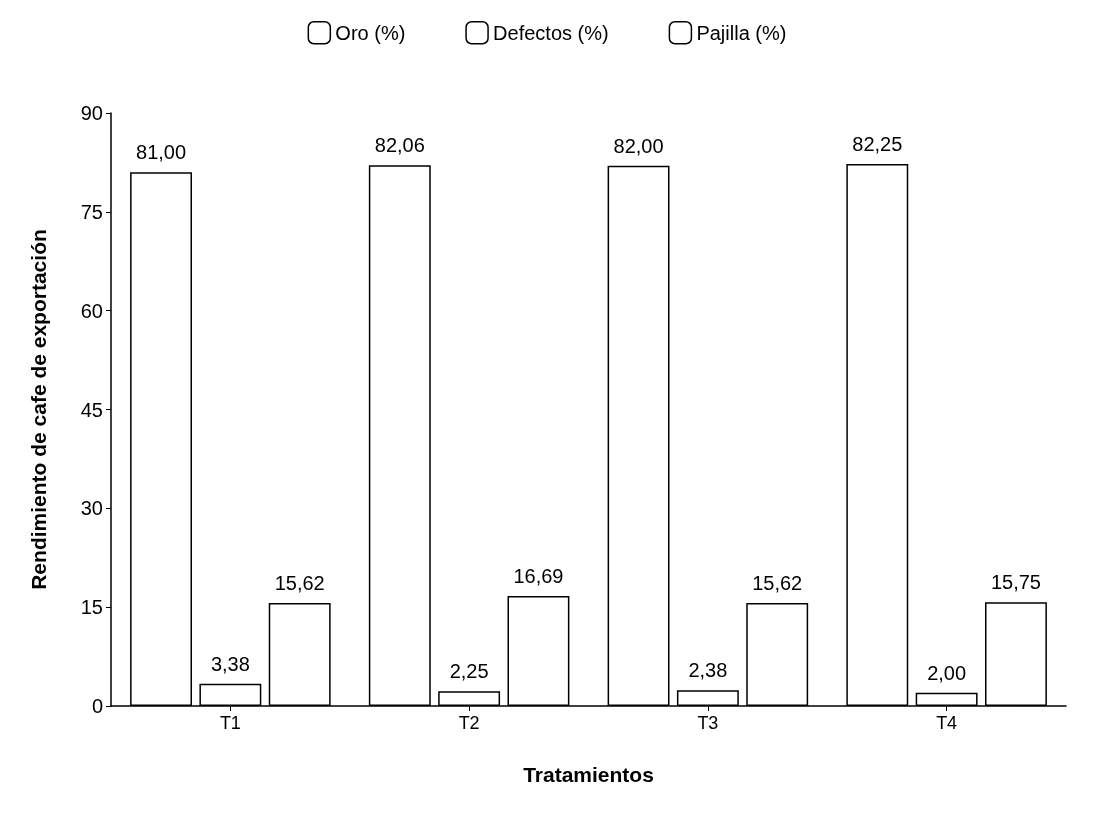  Describe the element at coordinates (947, 723) in the screenshot. I see `x-tick-label: T4` at that location.